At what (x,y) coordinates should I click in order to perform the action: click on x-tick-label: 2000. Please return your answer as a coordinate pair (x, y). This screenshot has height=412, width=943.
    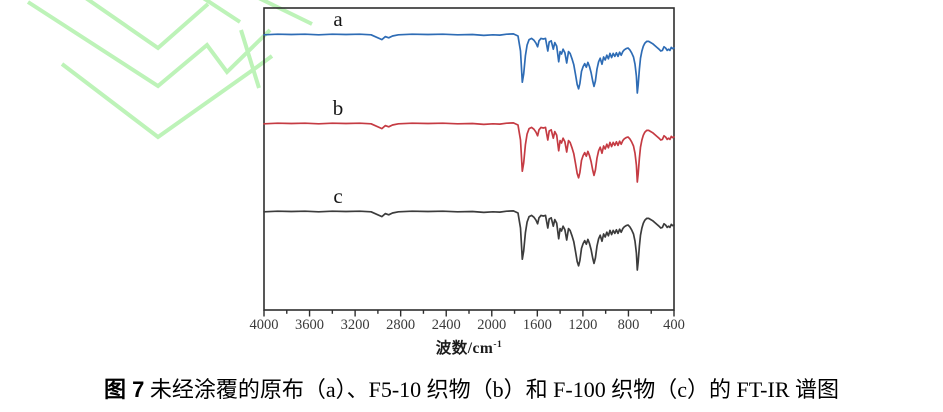
    Looking at the image, I should click on (491, 325).